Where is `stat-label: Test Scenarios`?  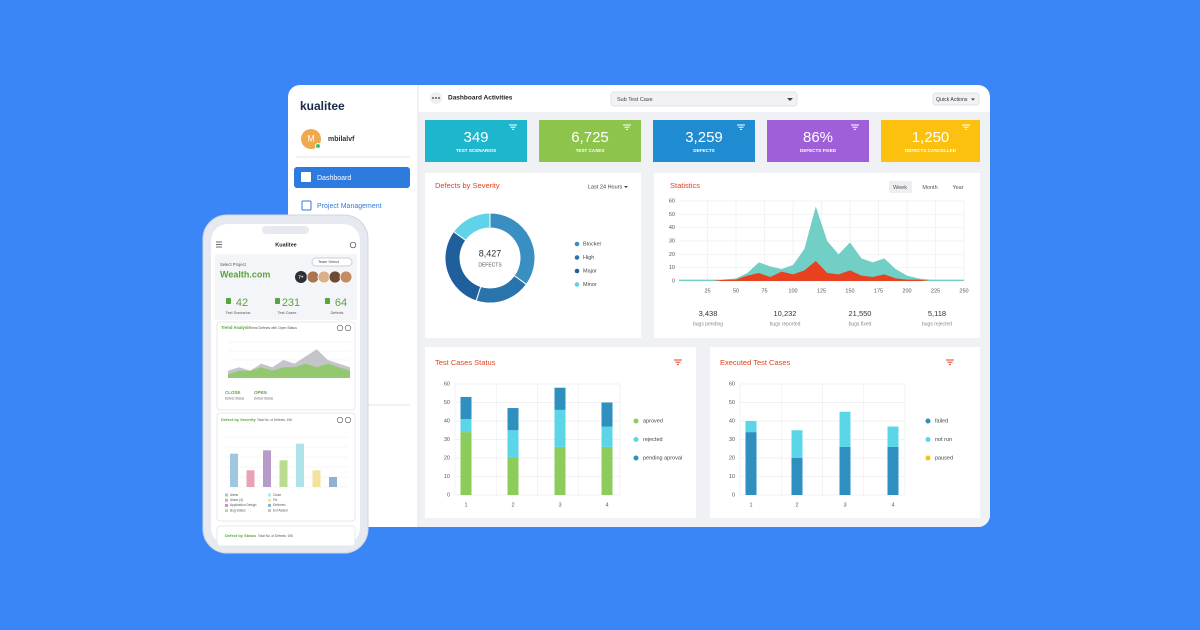
stat-label: Test Scenarios is located at coordinates (238, 313).